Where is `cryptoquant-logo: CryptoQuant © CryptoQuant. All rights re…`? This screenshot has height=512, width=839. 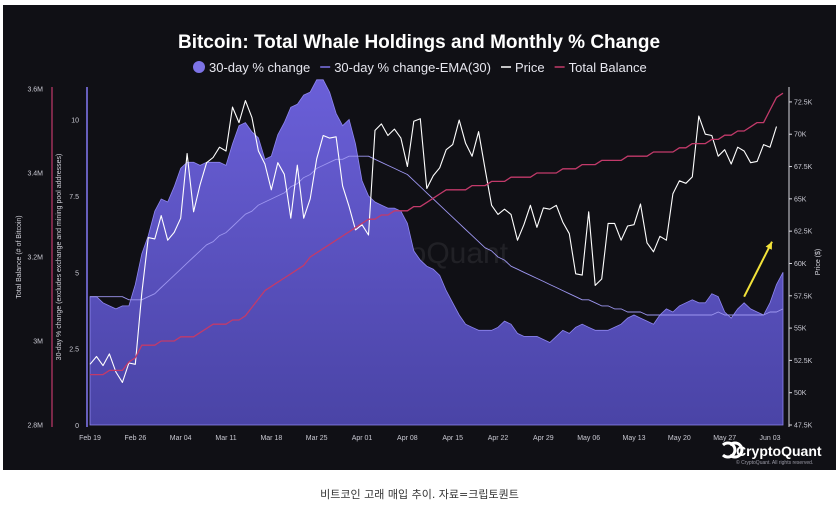 cryptoquant-logo: CryptoQuant © CryptoQuant. All rights re… is located at coordinates (771, 453).